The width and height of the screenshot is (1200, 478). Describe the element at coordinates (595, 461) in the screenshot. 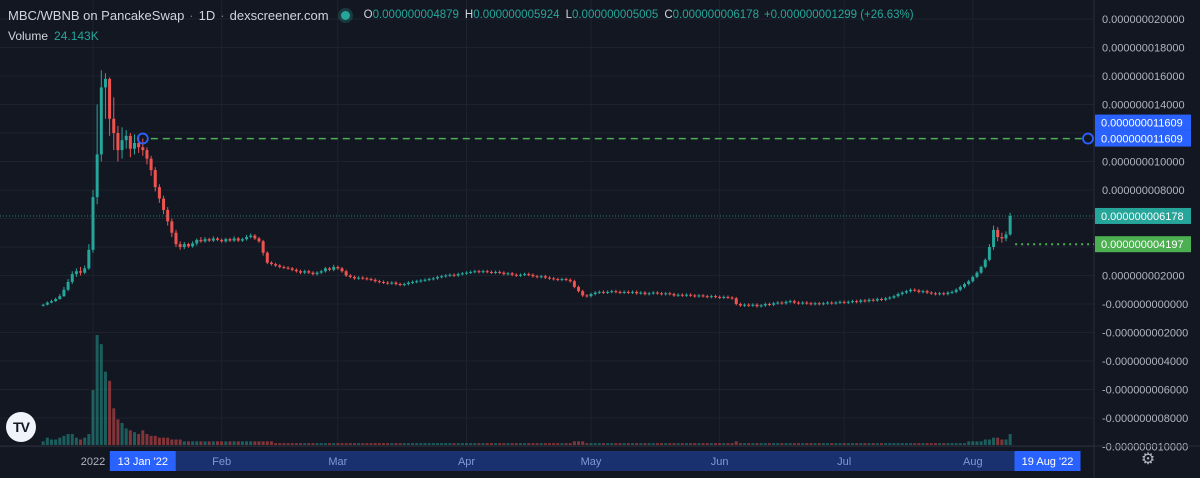

I see `time-range-band` at that location.